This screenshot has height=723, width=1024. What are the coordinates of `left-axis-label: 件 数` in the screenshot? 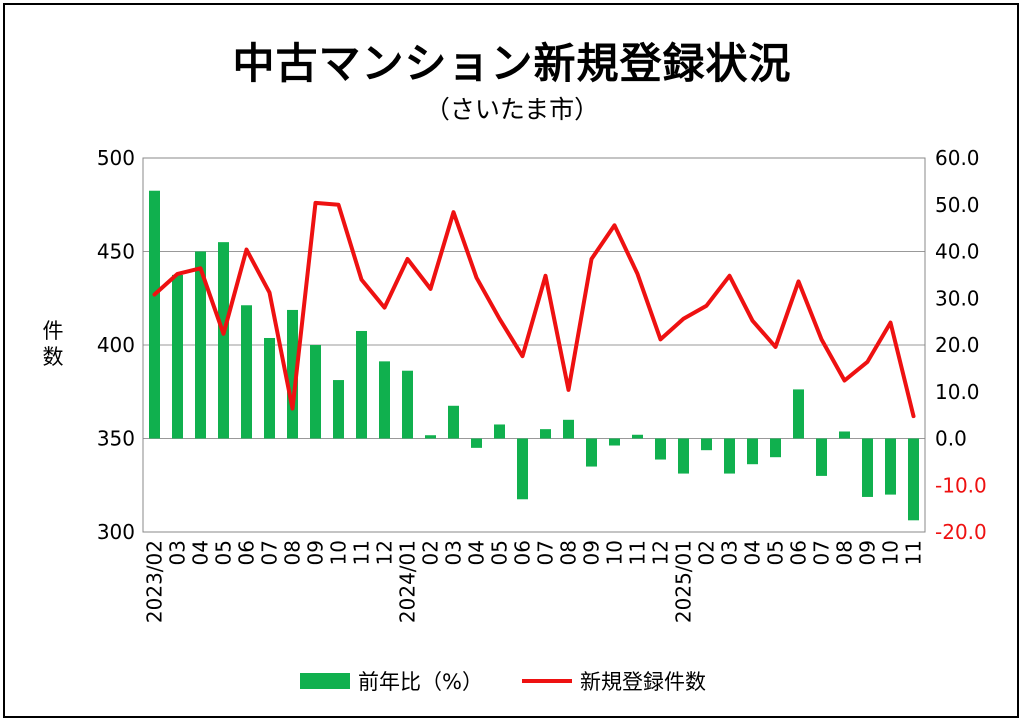 It's located at (53, 344).